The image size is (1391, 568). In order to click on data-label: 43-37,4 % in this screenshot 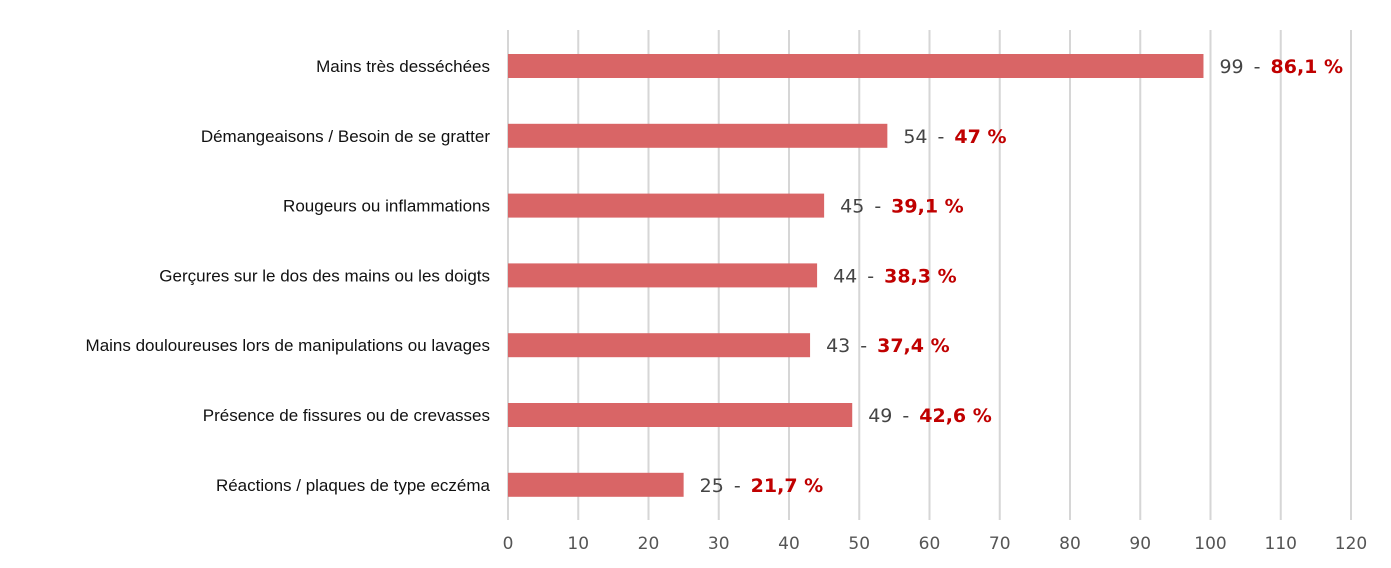, I will do `click(888, 346)`.